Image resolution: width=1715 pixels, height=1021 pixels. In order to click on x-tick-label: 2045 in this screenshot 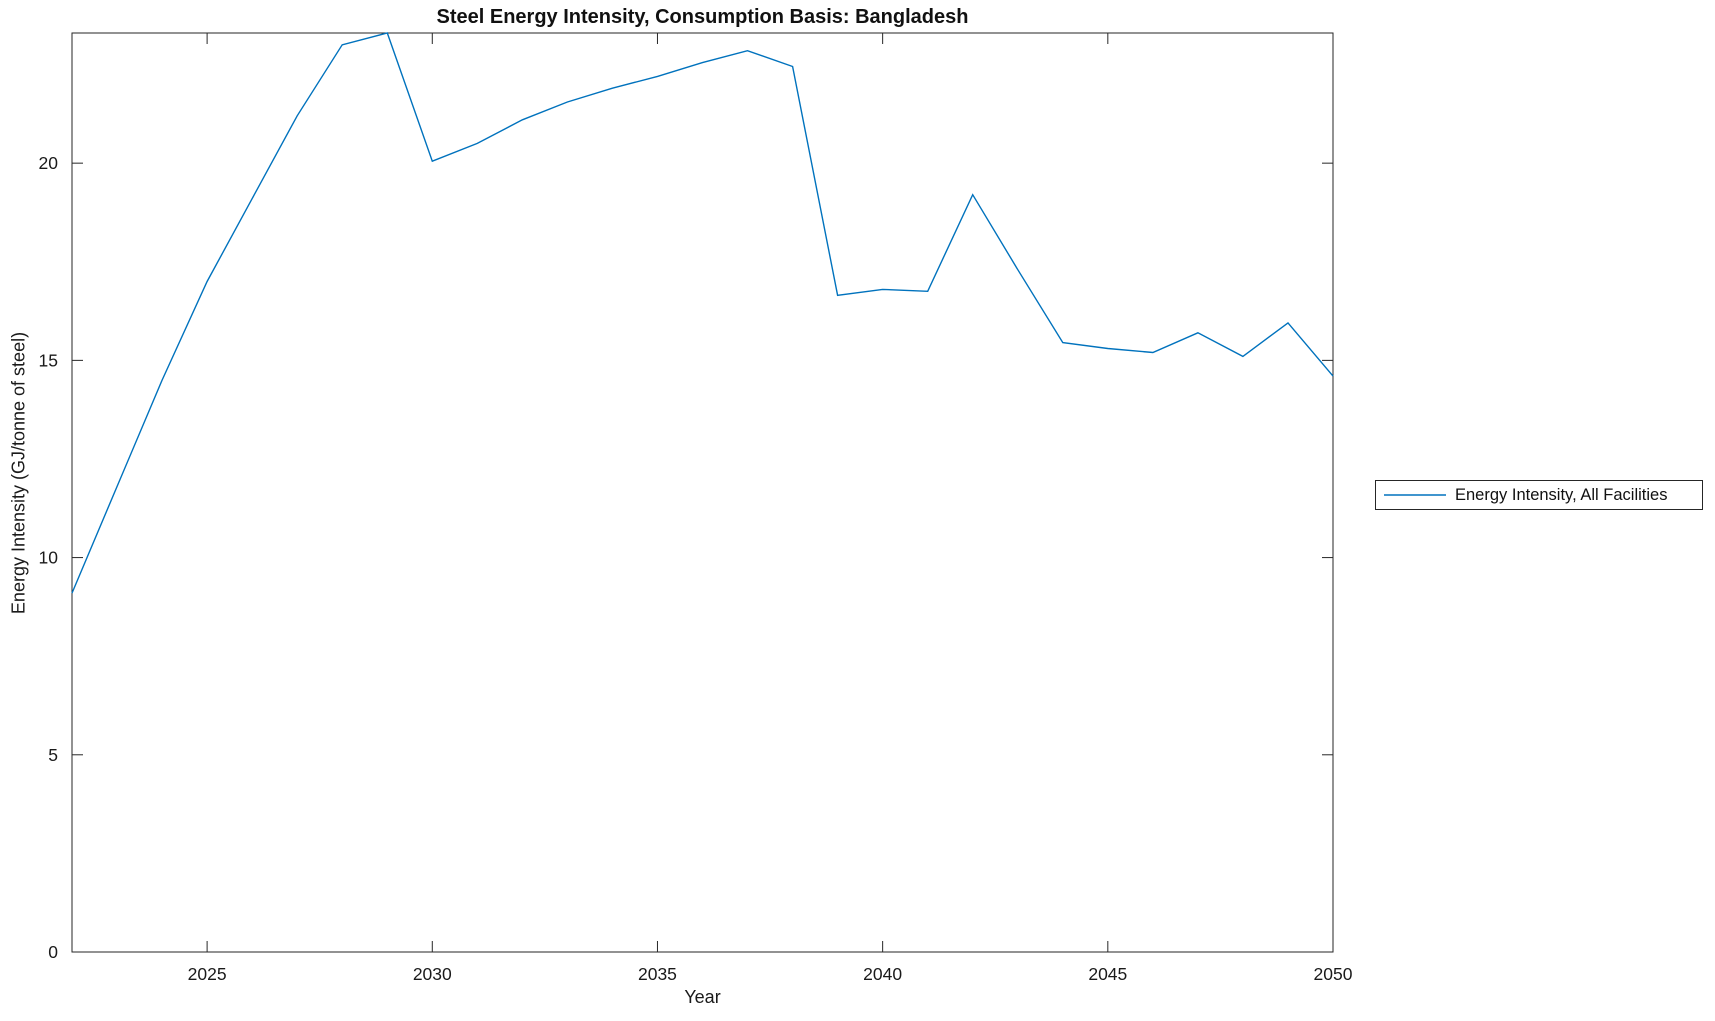, I will do `click(1107, 974)`.